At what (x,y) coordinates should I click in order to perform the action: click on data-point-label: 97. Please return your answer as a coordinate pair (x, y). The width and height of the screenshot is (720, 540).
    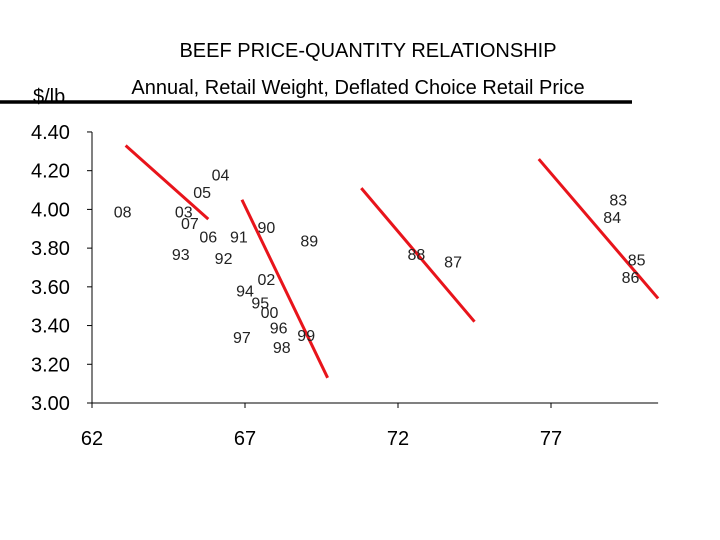
    Looking at the image, I should click on (242, 338).